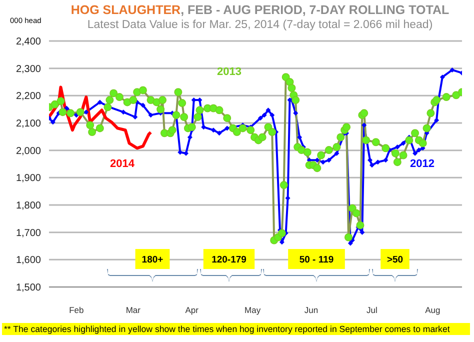 The image size is (474, 342). I want to click on y-tick-label: 2,100, so click(29, 124).